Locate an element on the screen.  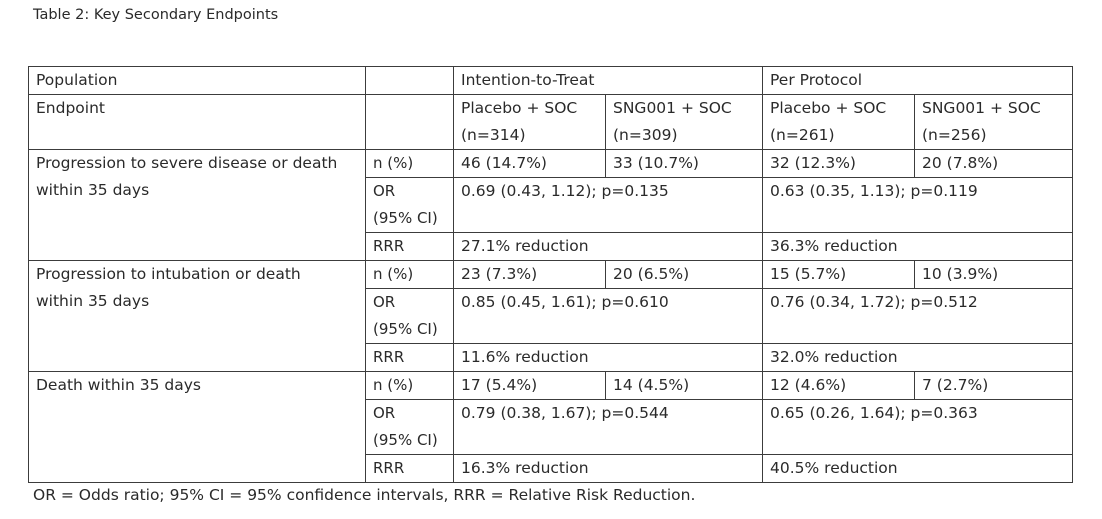
pp-rrr-value: 36.3% reduction is located at coordinates (917, 246).